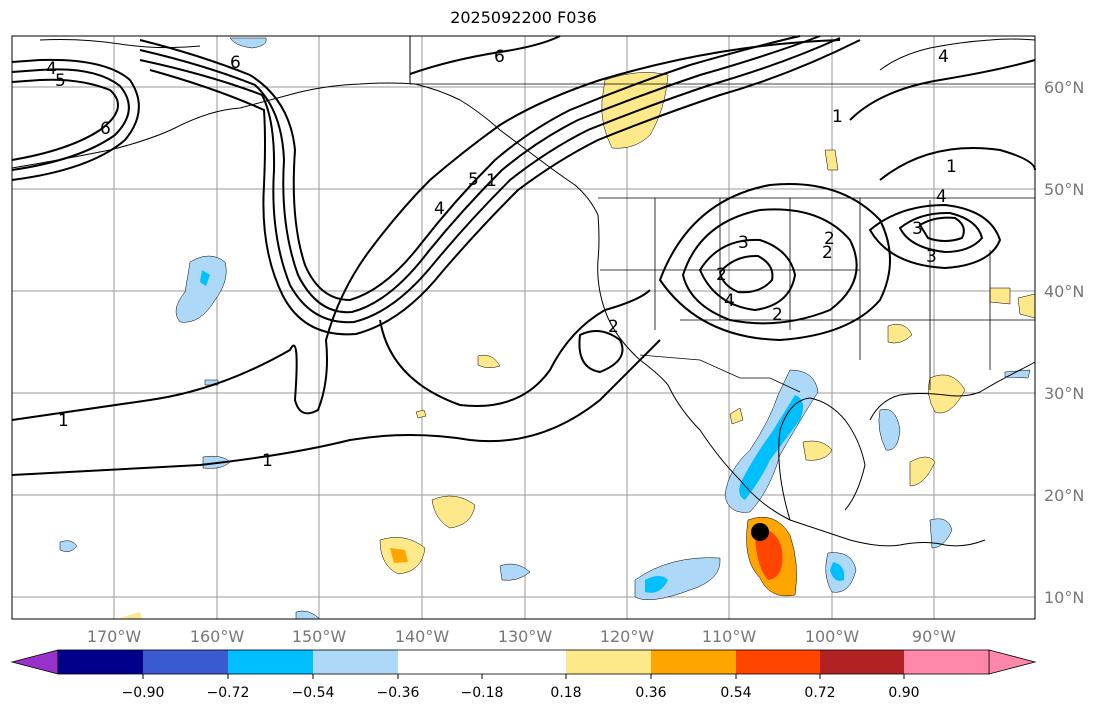 The image size is (1105, 712). What do you see at coordinates (525, 636) in the screenshot?
I see `lon-label: 130°W` at bounding box center [525, 636].